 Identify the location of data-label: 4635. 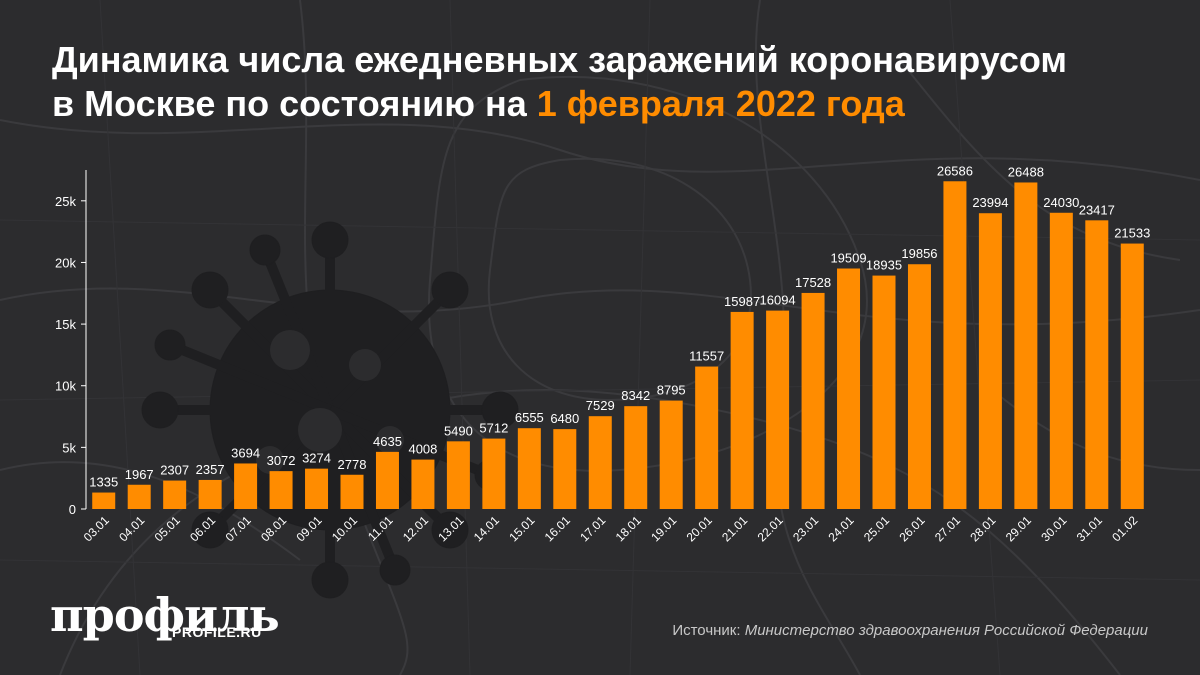
(387, 441).